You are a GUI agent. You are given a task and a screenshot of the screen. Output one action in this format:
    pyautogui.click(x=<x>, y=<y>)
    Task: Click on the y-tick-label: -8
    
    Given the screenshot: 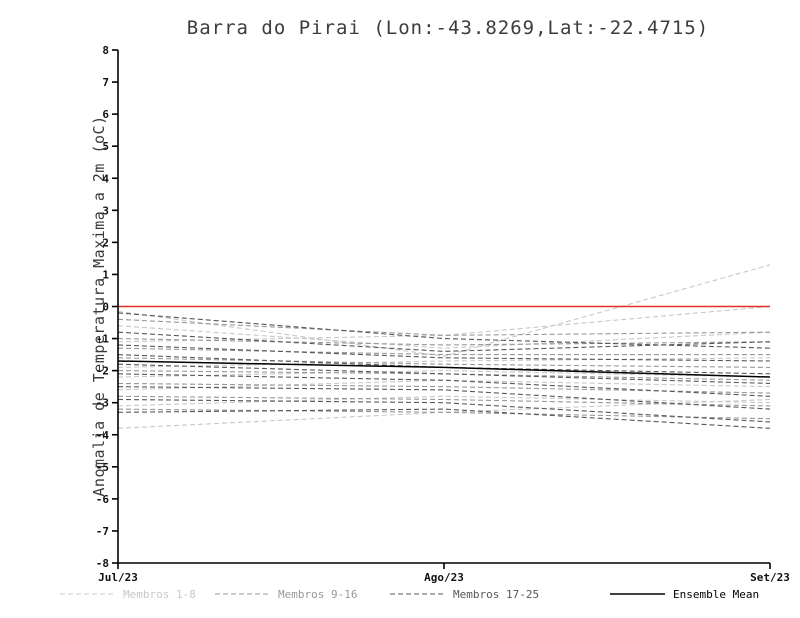 What is the action you would take?
    pyautogui.click(x=102, y=563)
    